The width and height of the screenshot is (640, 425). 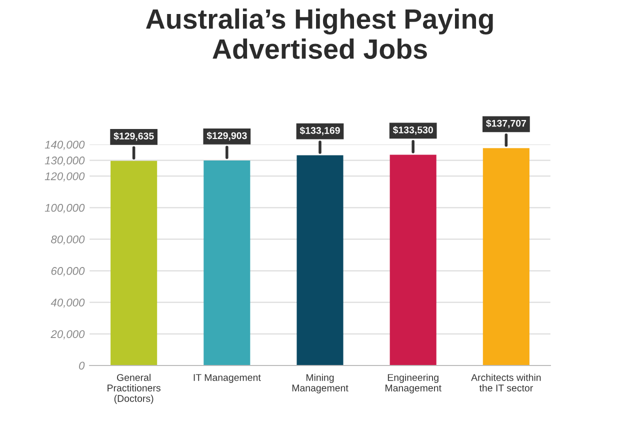 I want to click on y-tick-label: 80,000, so click(x=68, y=240).